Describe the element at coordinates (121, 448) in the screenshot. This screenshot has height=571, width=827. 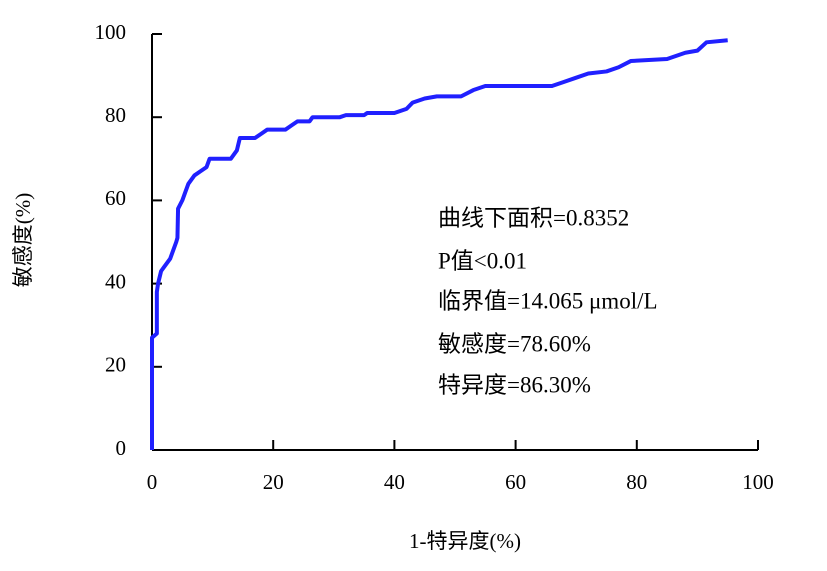
I see `y-tick-label: 0` at that location.